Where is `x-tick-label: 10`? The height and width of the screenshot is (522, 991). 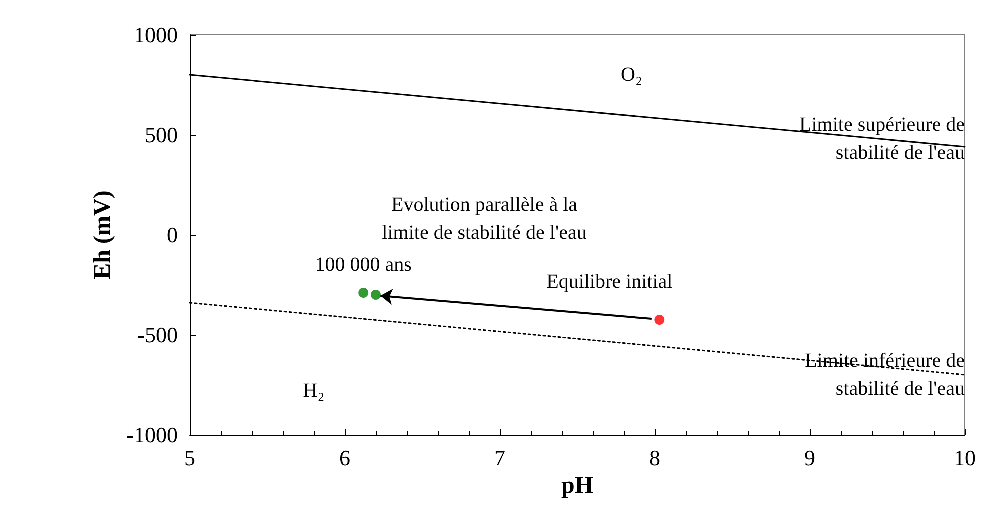 x-tick-label: 10 is located at coordinates (965, 458).